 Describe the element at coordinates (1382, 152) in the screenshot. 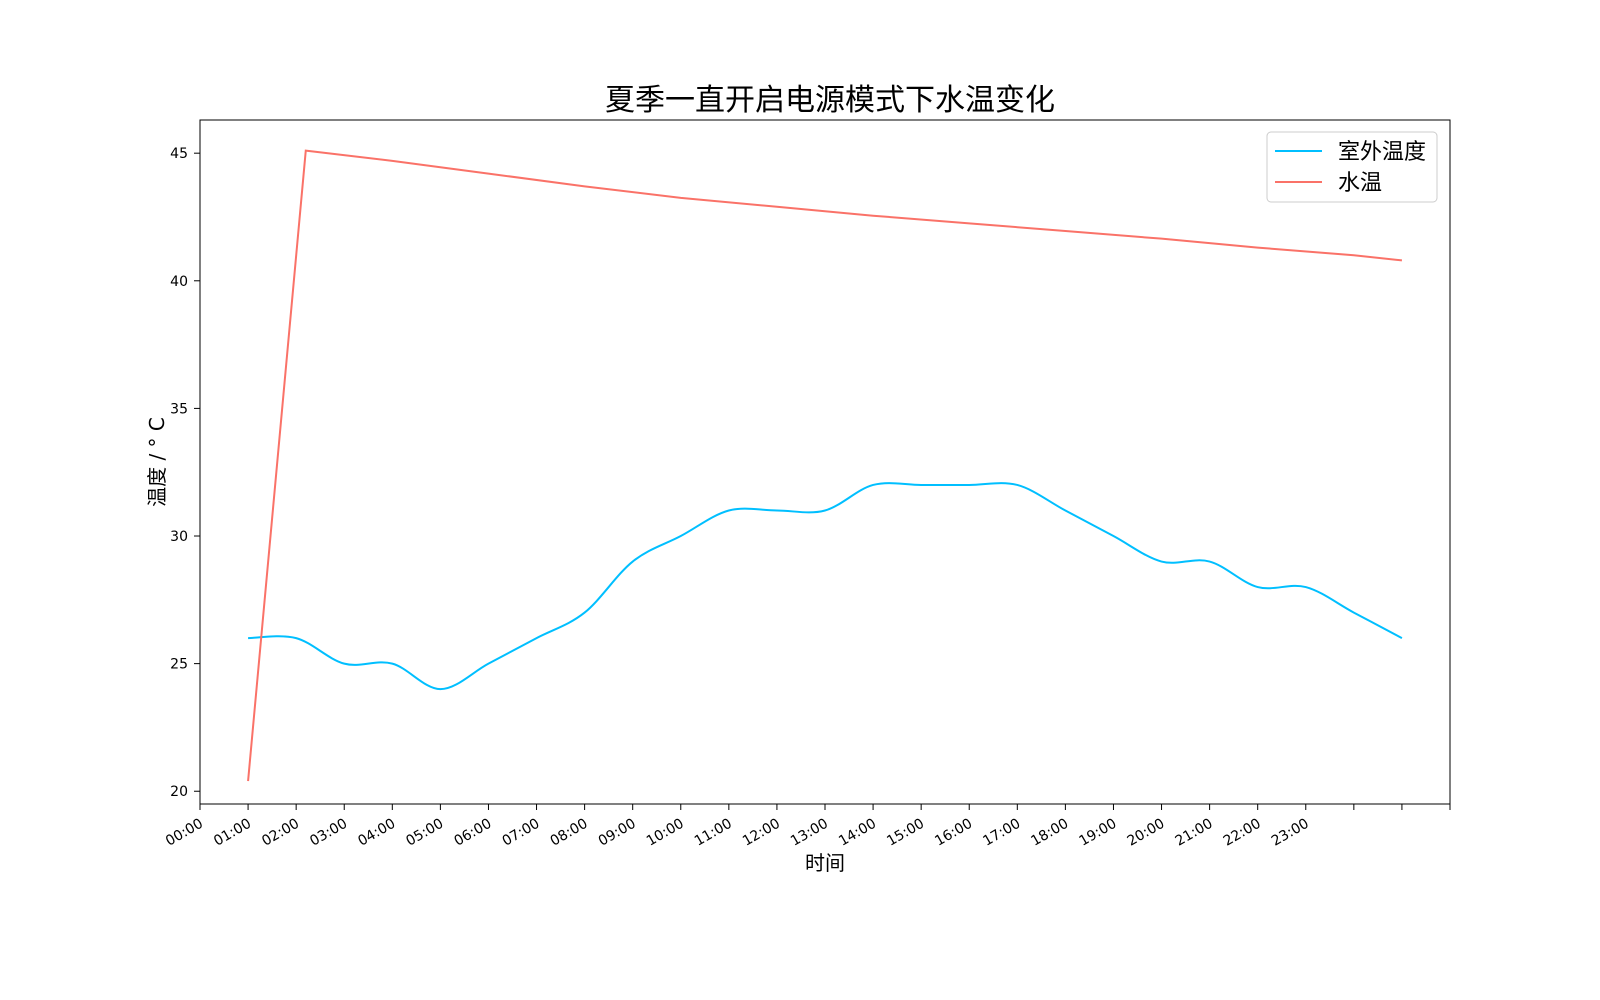

I see `legend-label-outdoor: 室外温度` at that location.